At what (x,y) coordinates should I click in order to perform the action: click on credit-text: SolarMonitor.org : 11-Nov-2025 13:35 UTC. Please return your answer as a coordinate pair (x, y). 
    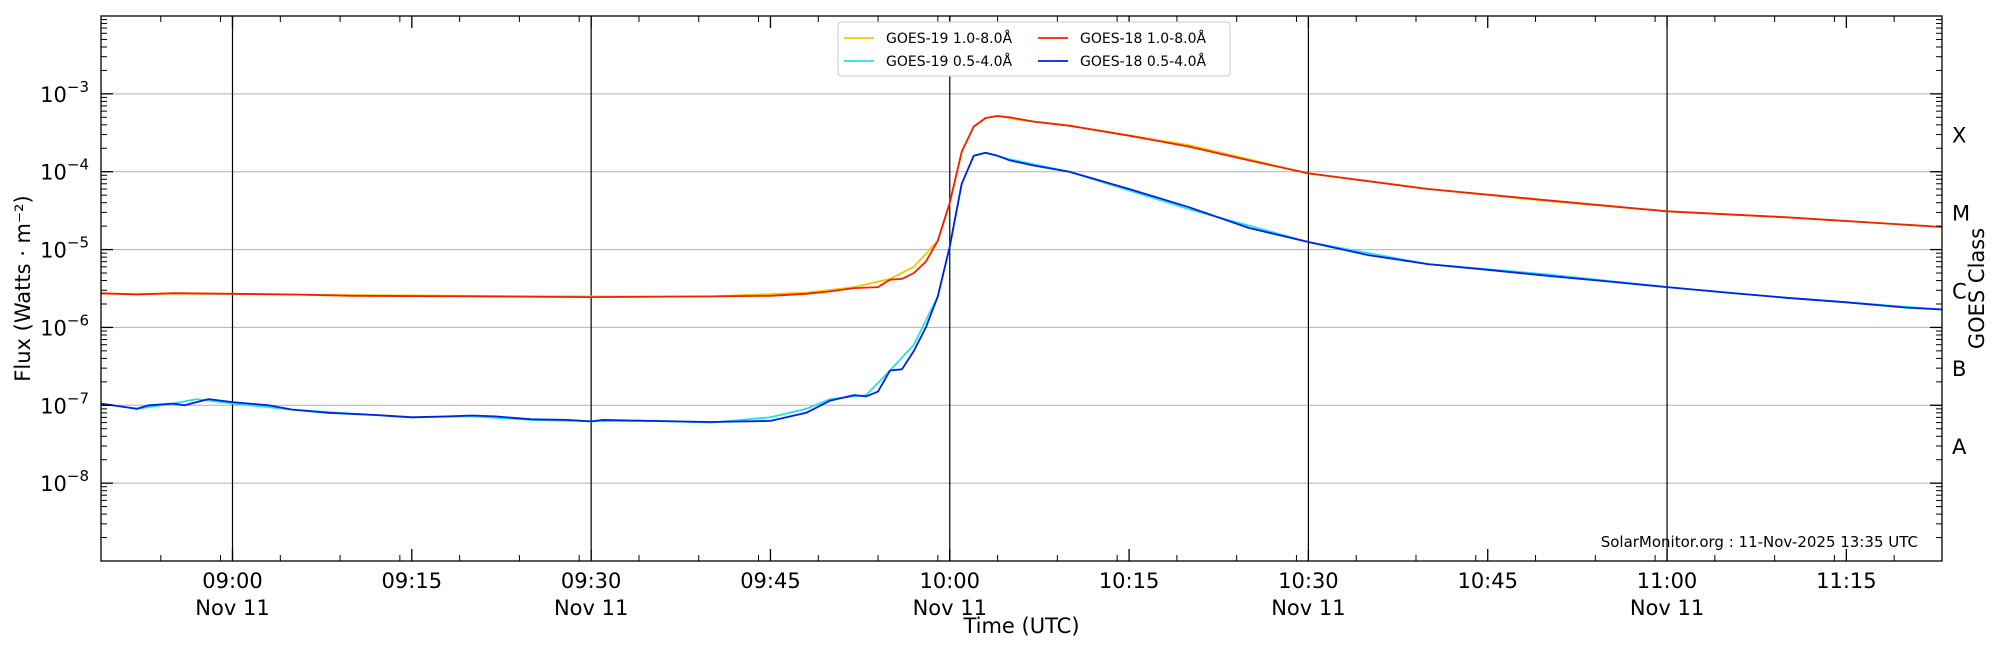
    Looking at the image, I should click on (1759, 542).